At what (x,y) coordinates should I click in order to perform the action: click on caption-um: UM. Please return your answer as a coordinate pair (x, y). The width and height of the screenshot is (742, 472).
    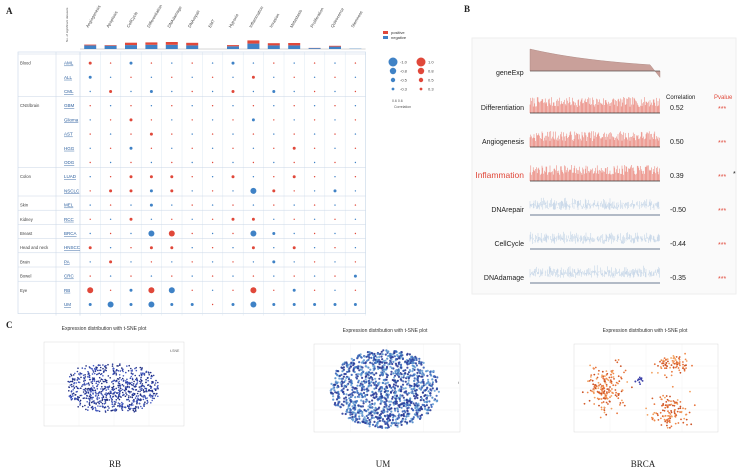
    Looking at the image, I should click on (383, 464).